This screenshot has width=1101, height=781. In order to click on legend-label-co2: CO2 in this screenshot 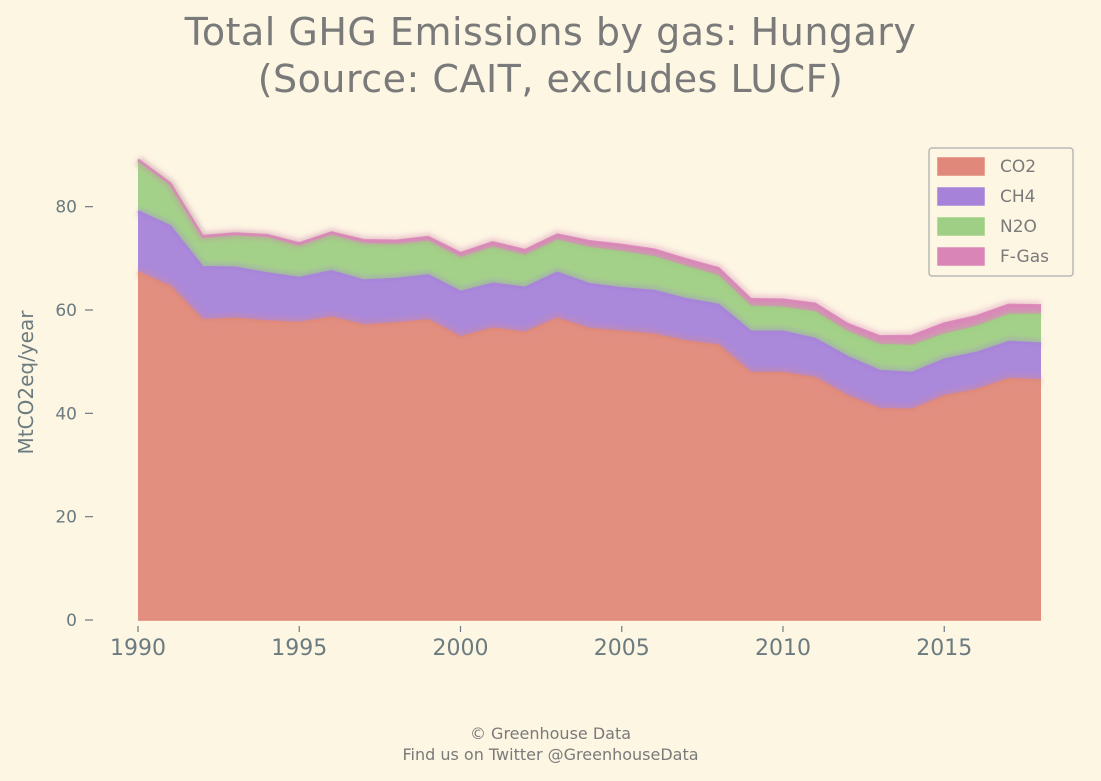, I will do `click(1018, 167)`.